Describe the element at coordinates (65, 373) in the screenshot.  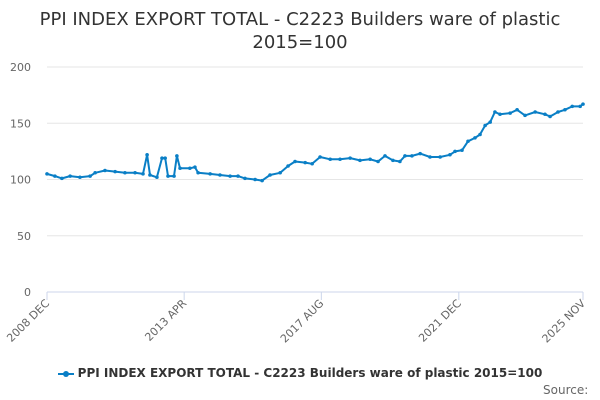
I see `legend-marker` at that location.